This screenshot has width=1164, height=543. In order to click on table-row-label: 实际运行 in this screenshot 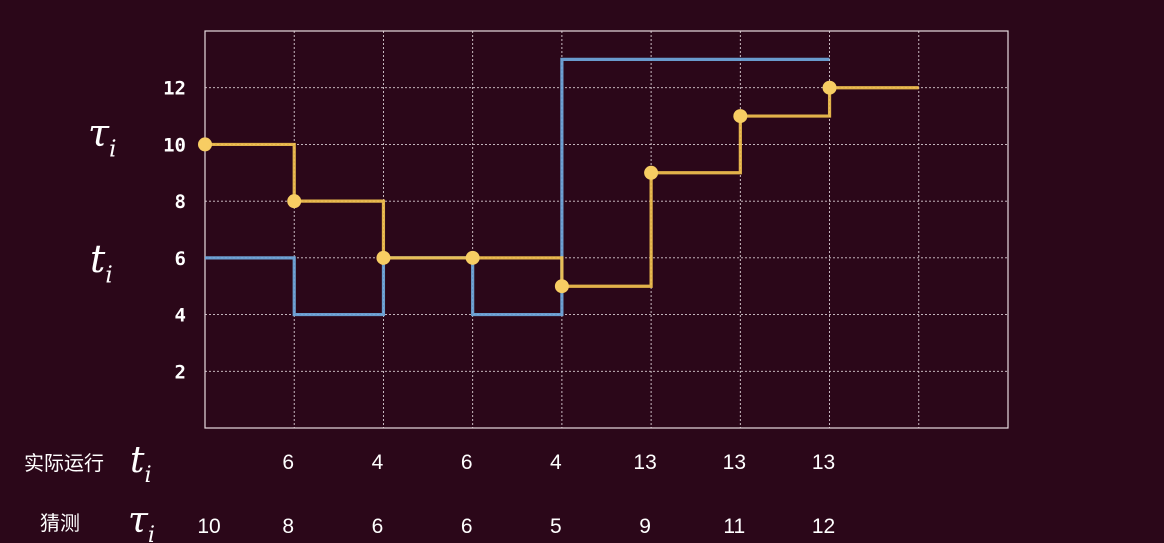, I will do `click(64, 463)`.